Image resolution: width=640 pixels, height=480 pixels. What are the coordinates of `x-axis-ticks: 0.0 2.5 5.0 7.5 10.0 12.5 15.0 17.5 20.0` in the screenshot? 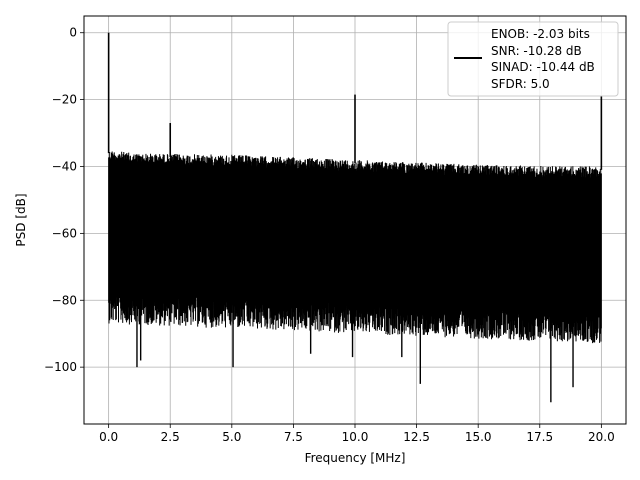 It's located at (357, 434).